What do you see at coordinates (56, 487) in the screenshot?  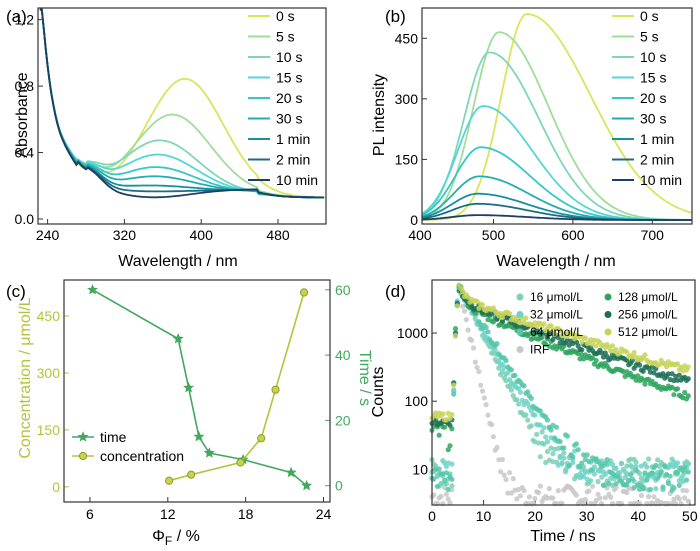 I see `y-tick-label-left: 0` at bounding box center [56, 487].